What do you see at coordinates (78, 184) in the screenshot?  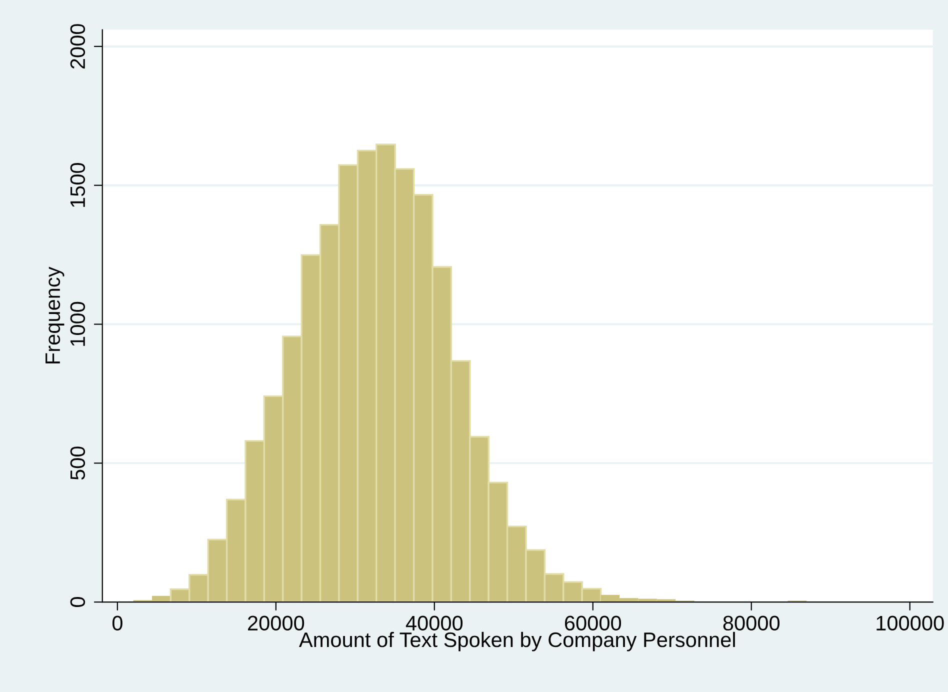 I see `y-tick-label: 1500` at bounding box center [78, 184].